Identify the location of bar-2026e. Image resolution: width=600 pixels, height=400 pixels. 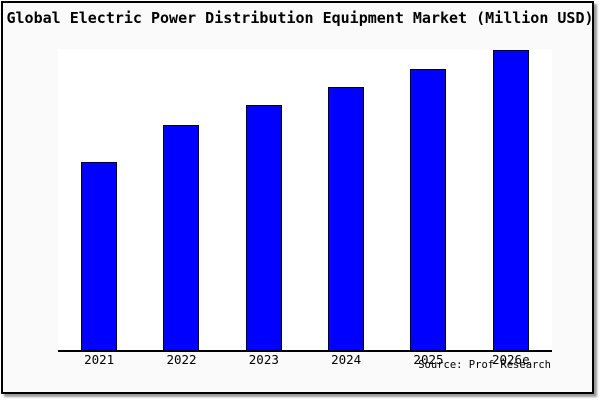
(510, 200).